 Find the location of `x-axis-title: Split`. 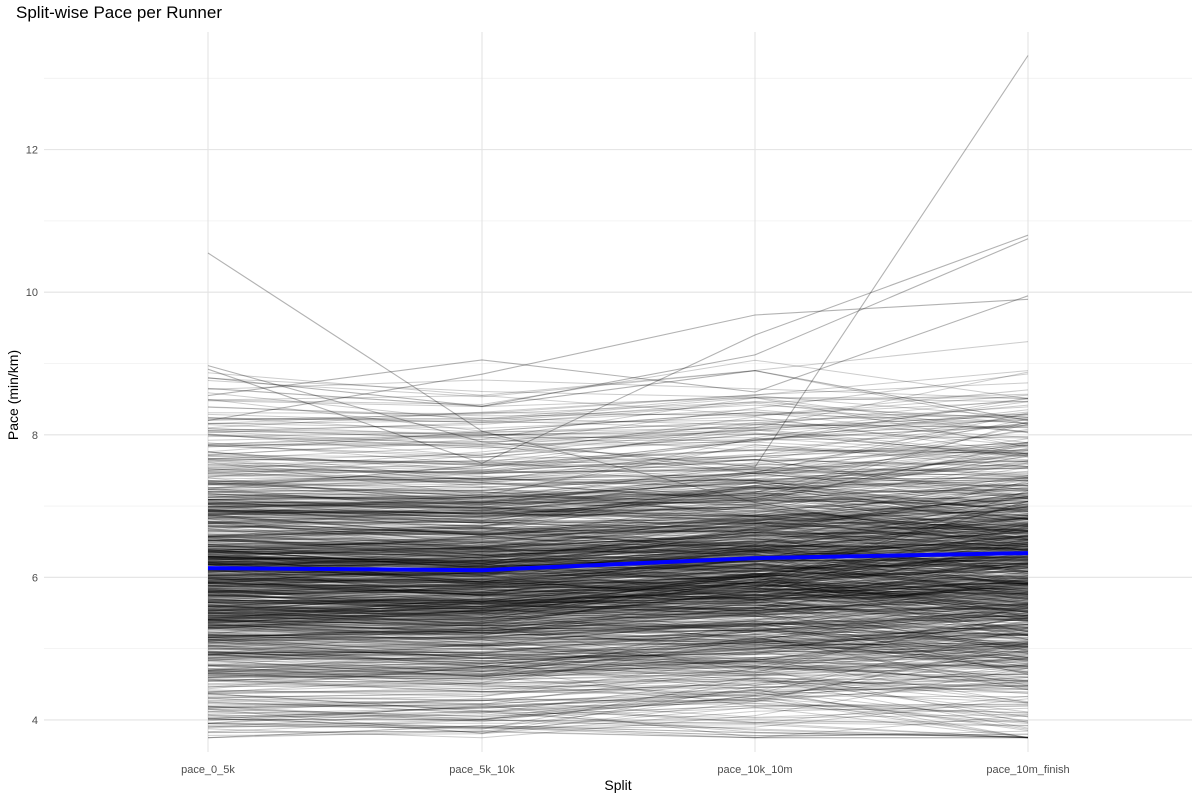

x-axis-title: Split is located at coordinates (617, 785).